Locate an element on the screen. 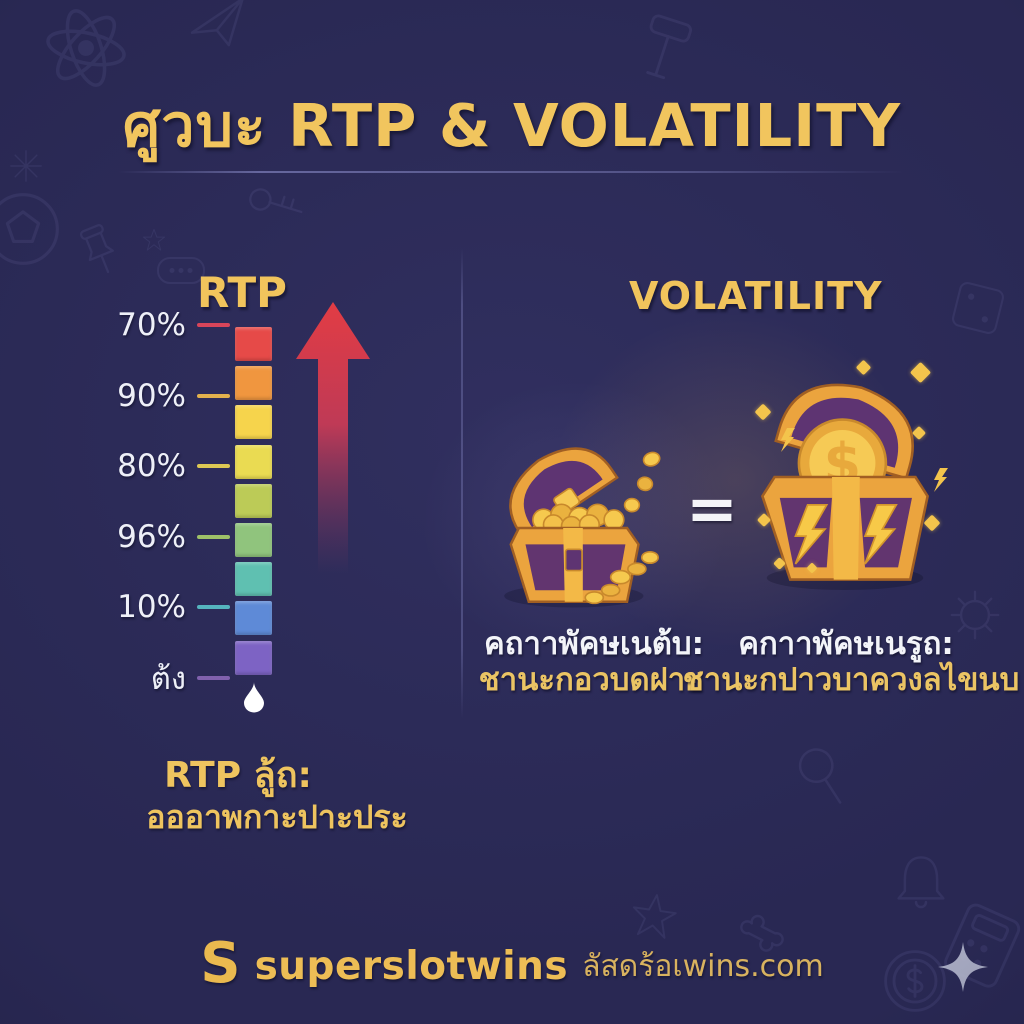 The width and height of the screenshot is (1024, 1024). low-volatility-title: คถาาพัคษเนต้บ: is located at coordinates (594, 644).